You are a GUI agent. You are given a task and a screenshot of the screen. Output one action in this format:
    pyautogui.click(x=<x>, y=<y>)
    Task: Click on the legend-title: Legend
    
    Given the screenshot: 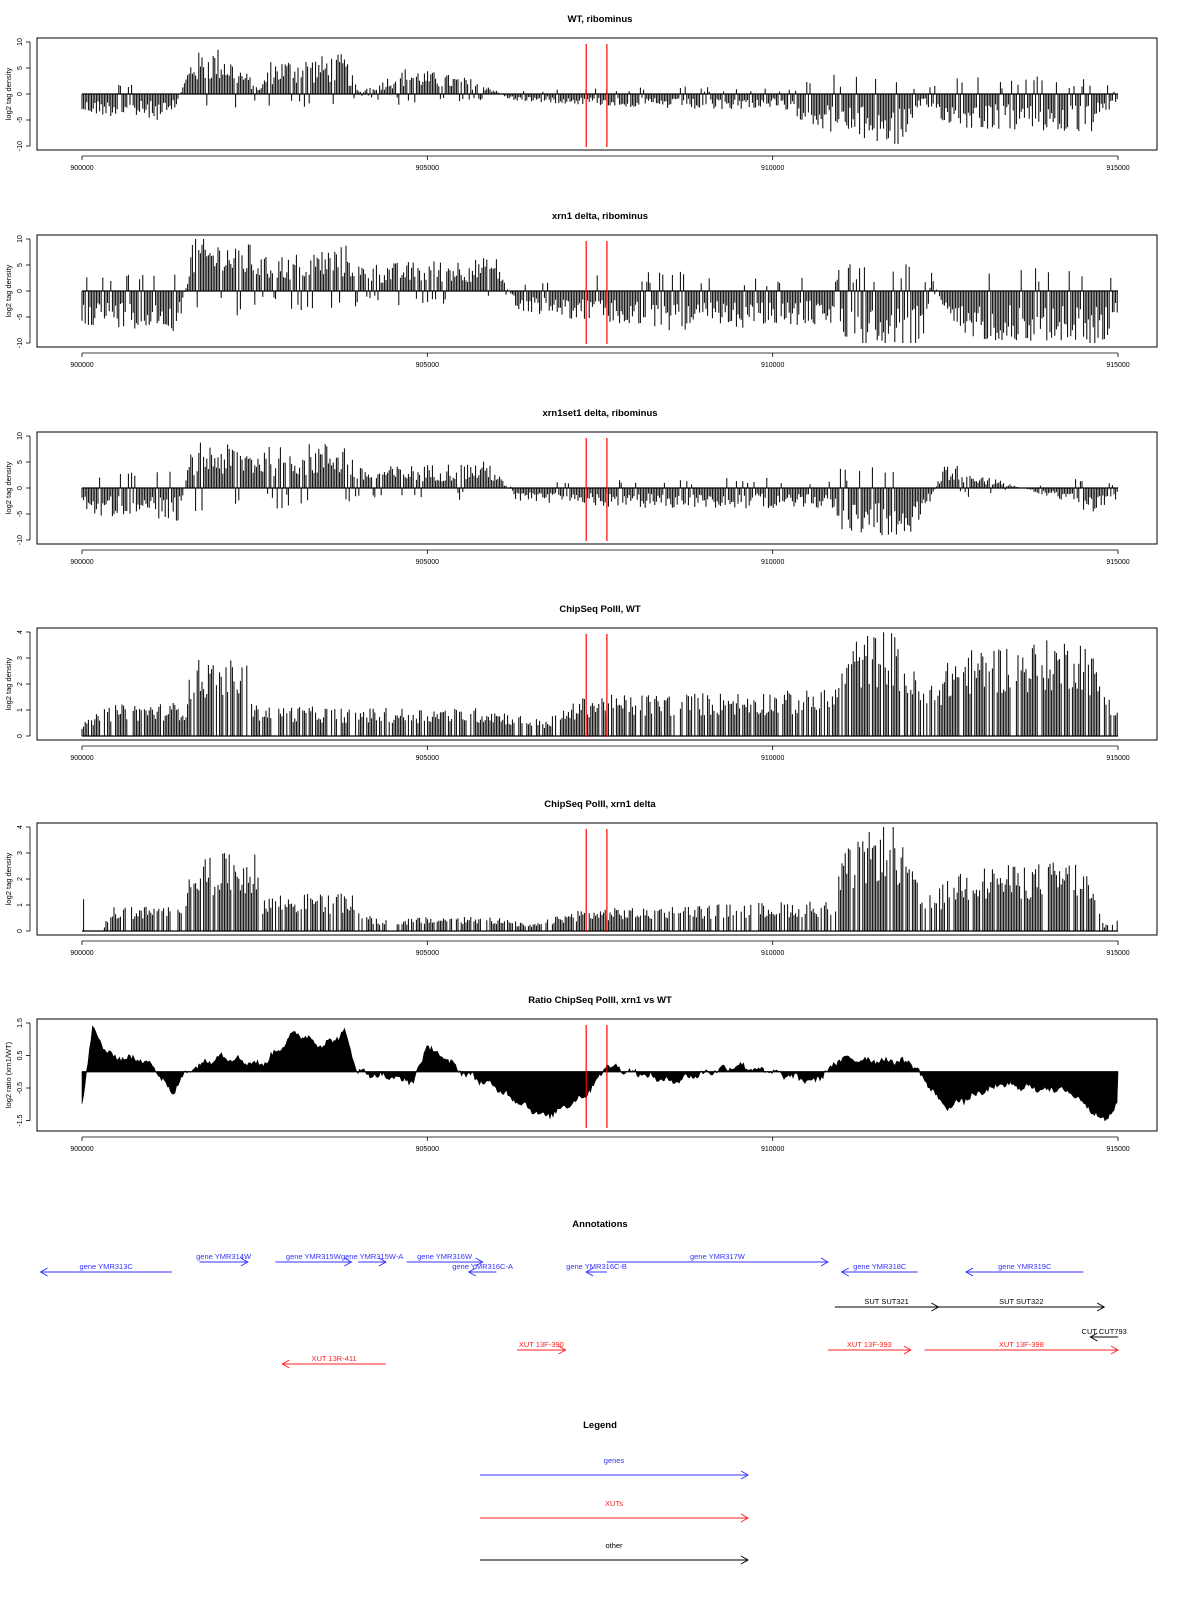 What is the action you would take?
    pyautogui.click(x=600, y=1425)
    